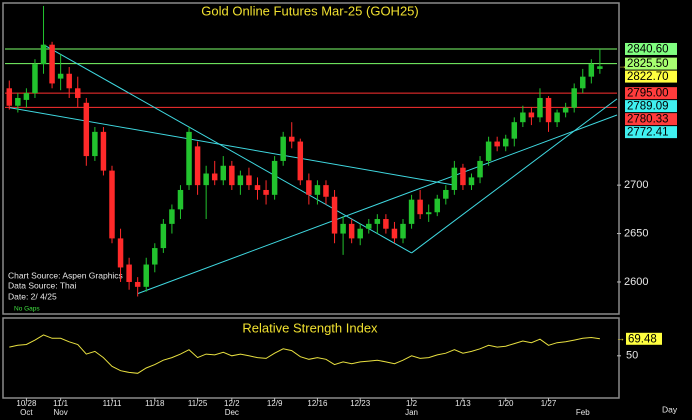 This screenshot has height=420, width=692. What do you see at coordinates (648, 64) in the screenshot?
I see `price-label: 2825.50` at bounding box center [648, 64].